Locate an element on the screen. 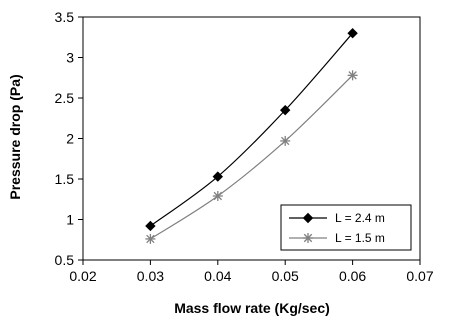 The height and width of the screenshot is (322, 449). legend-label: L = 2.4 m is located at coordinates (360, 218).